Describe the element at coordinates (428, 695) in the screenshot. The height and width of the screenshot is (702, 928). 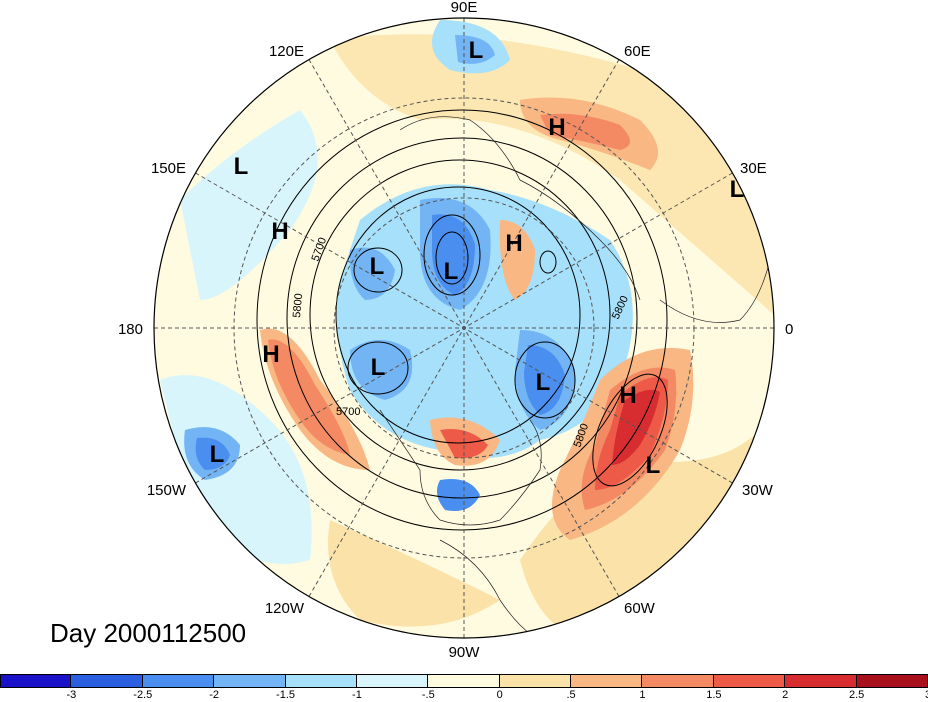
I see `colorbar-tick-label: -.5` at that location.